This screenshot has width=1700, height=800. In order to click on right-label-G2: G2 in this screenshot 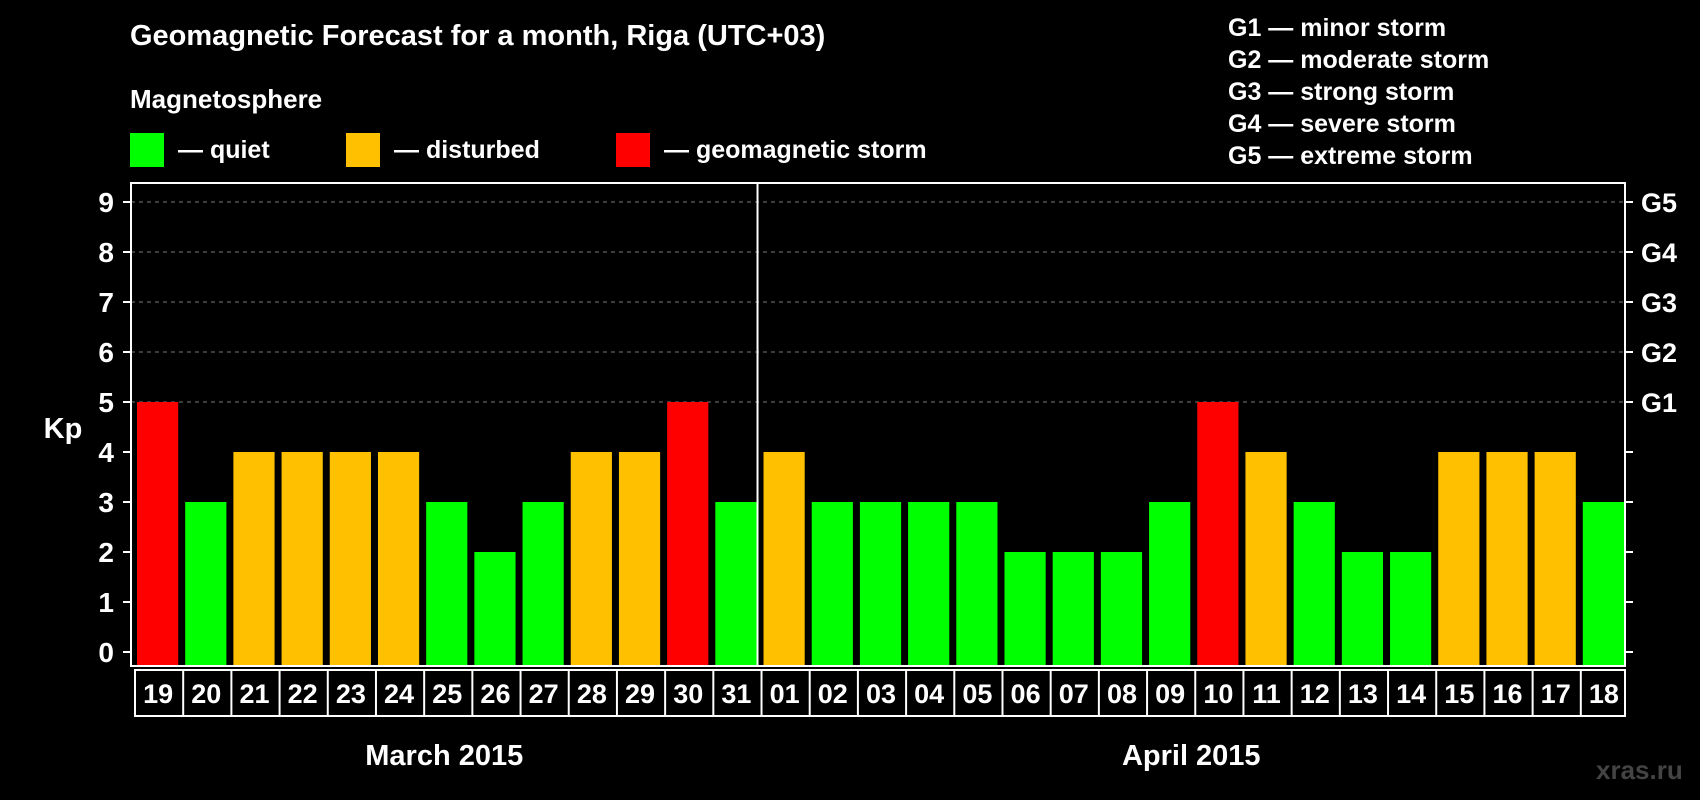, I will do `click(1659, 353)`.